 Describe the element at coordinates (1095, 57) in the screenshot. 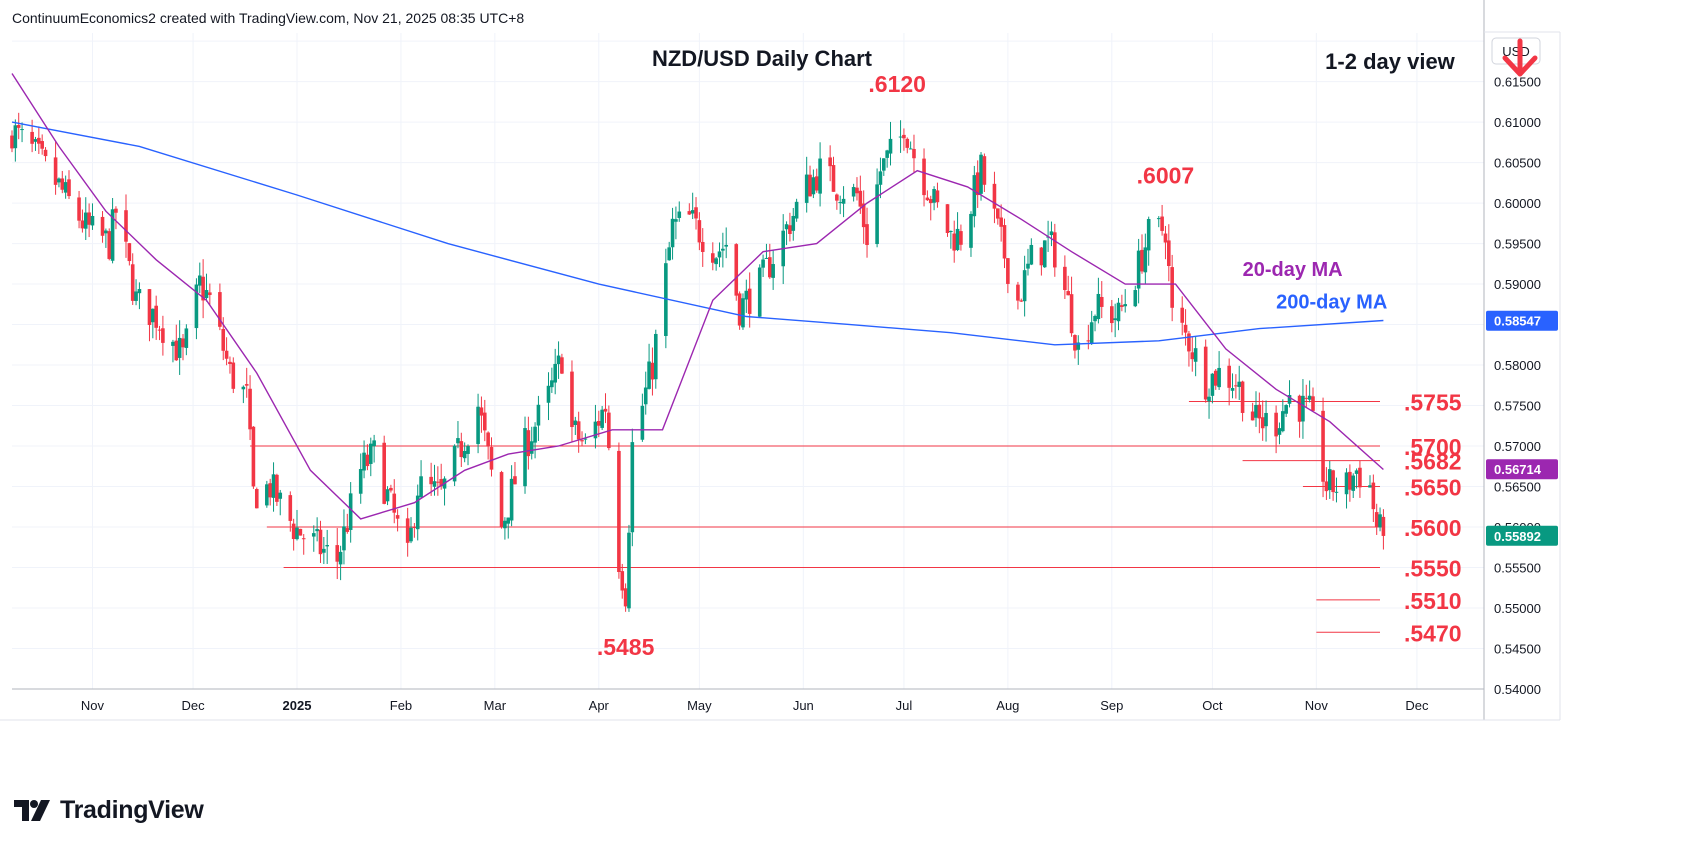

I see `chart-titles: NZD/USD Daily Chart 1-2 day view` at that location.